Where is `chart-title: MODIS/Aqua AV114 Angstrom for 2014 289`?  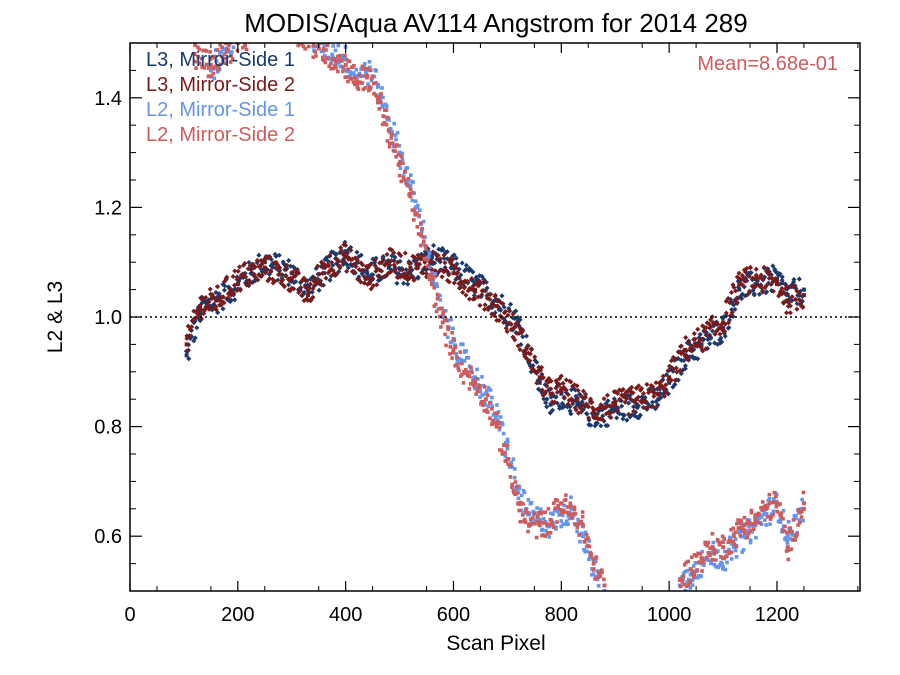
chart-title: MODIS/Aqua AV114 Angstrom for 2014 289 is located at coordinates (495, 23).